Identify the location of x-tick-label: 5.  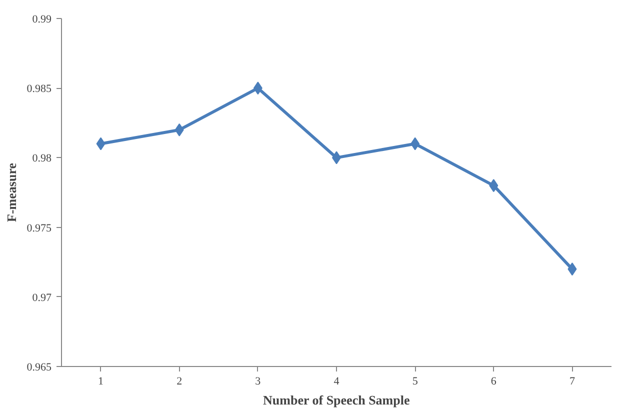
(415, 382).